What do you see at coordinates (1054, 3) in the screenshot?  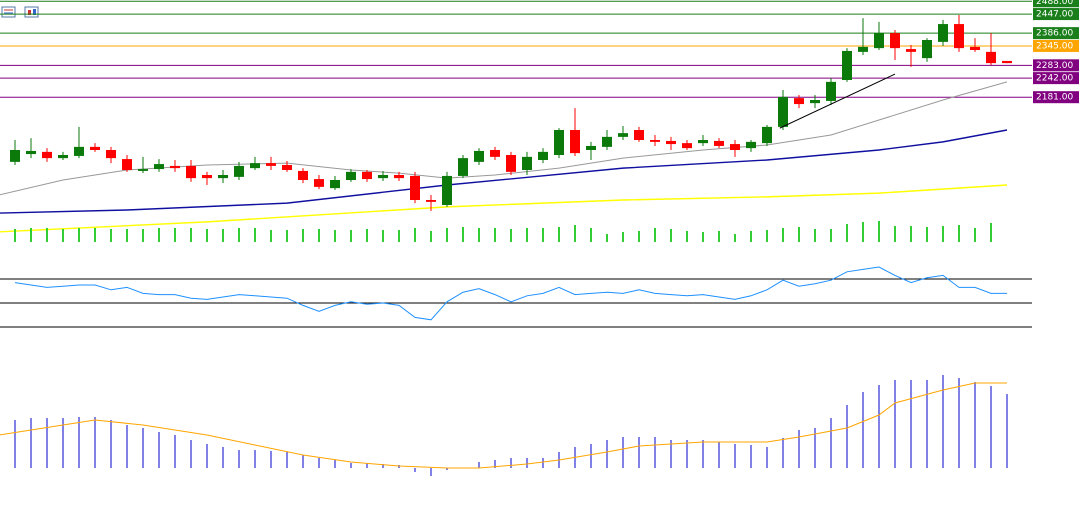 I see `level-label: 2488.00` at bounding box center [1054, 3].